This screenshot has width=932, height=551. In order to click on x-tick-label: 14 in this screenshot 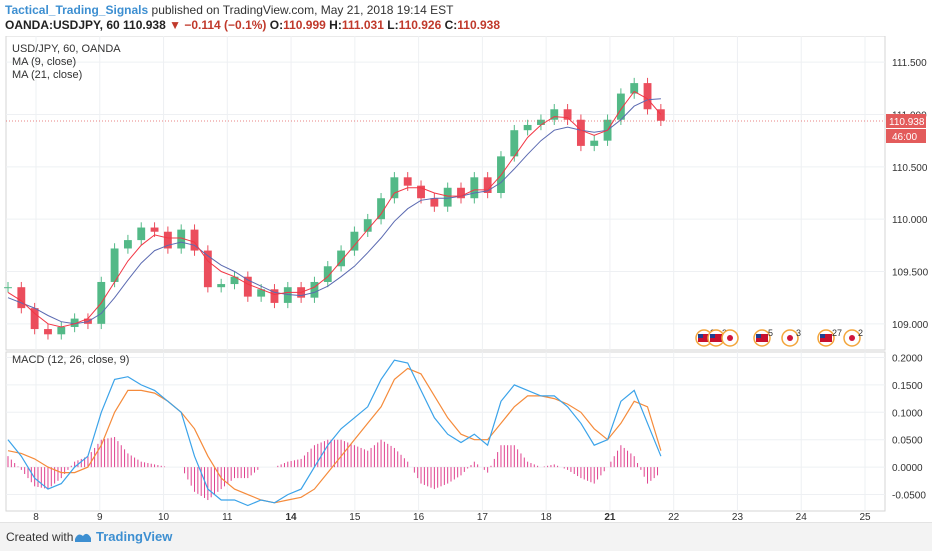, I will do `click(292, 517)`.